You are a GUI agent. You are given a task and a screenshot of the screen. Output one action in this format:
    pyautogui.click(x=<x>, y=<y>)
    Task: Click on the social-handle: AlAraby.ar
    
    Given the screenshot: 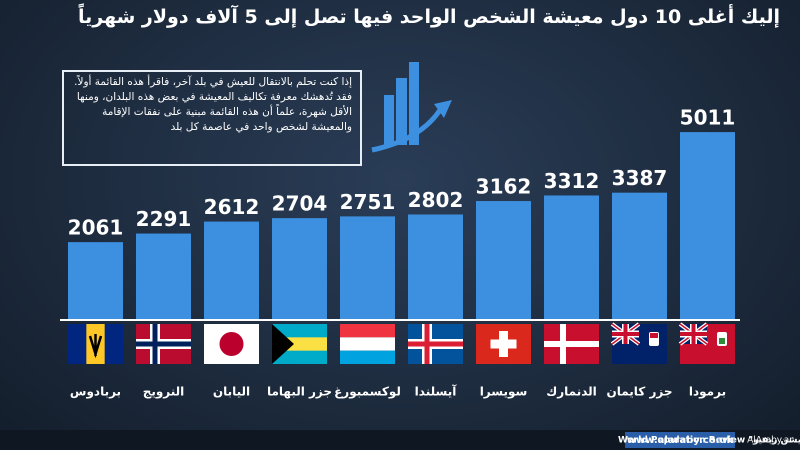 What is the action you would take?
    pyautogui.click(x=770, y=441)
    